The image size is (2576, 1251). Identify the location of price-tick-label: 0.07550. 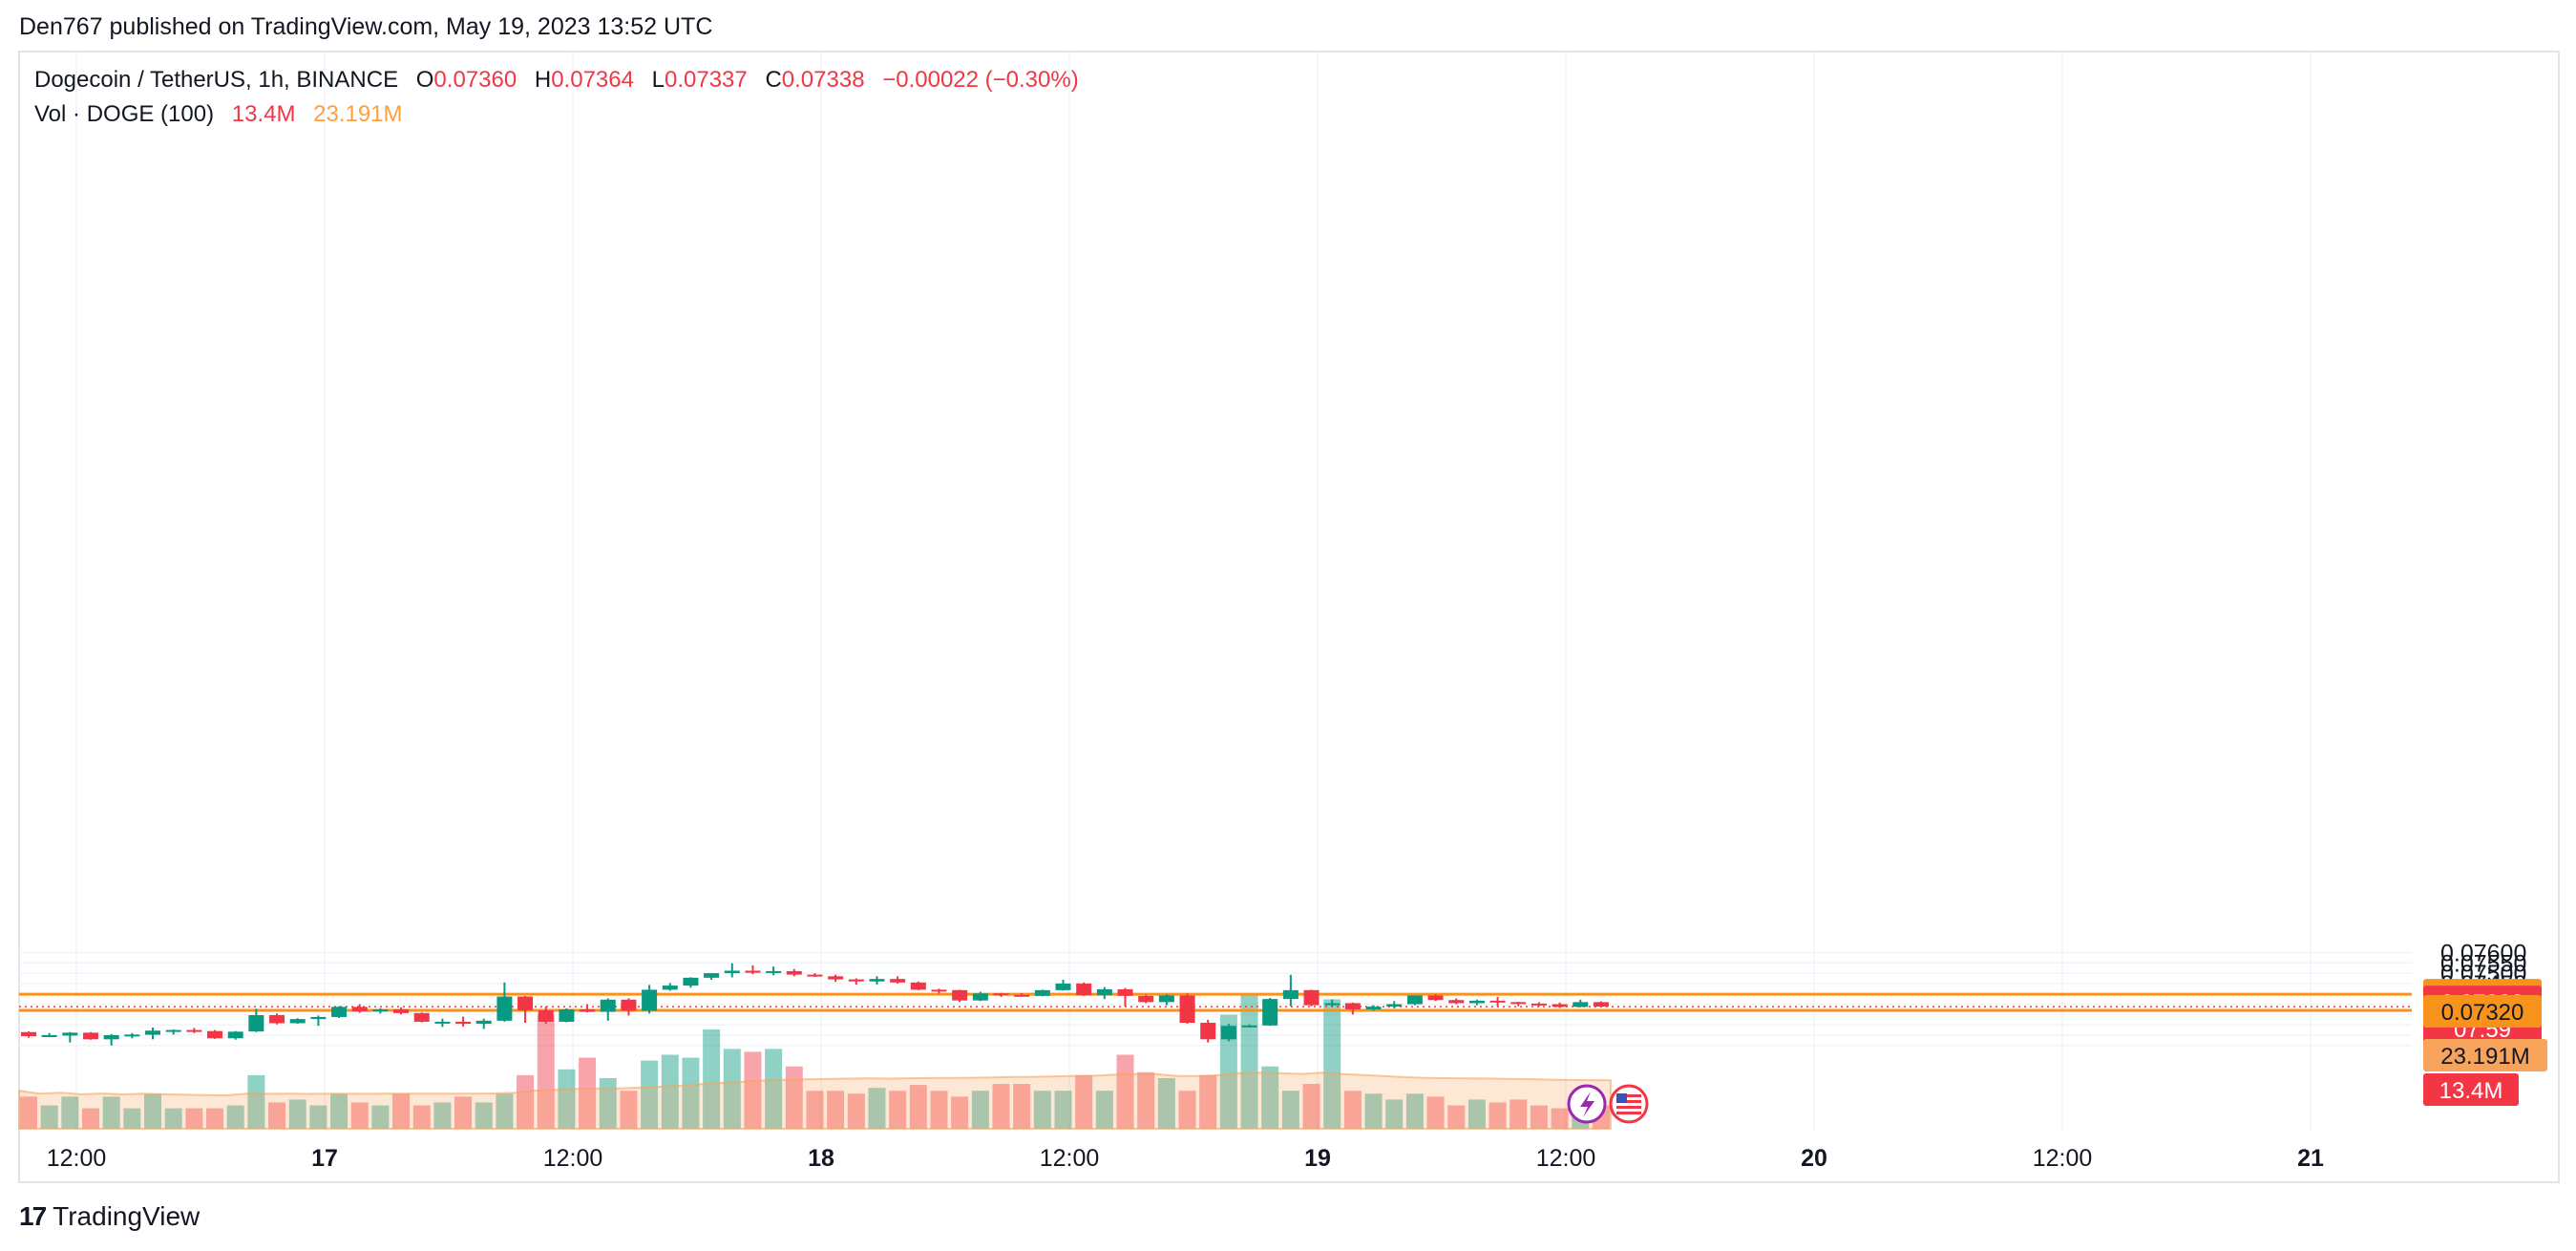
(2483, 963).